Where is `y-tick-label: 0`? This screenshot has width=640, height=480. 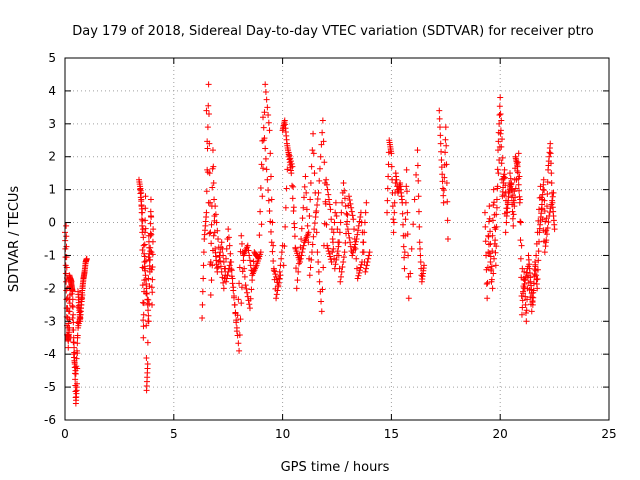 y-tick-label: 0 is located at coordinates (52, 223).